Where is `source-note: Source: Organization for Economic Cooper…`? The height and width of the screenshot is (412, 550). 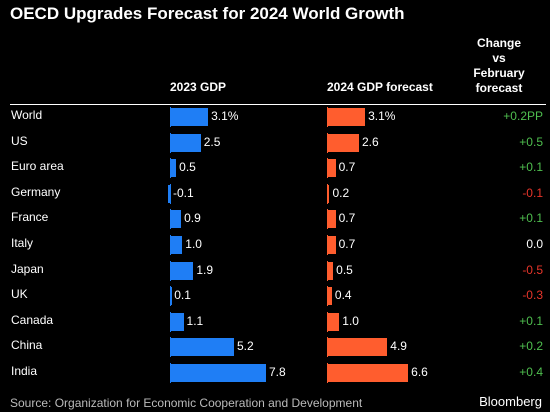 source-note: Source: Organization for Economic Cooper… is located at coordinates (186, 403).